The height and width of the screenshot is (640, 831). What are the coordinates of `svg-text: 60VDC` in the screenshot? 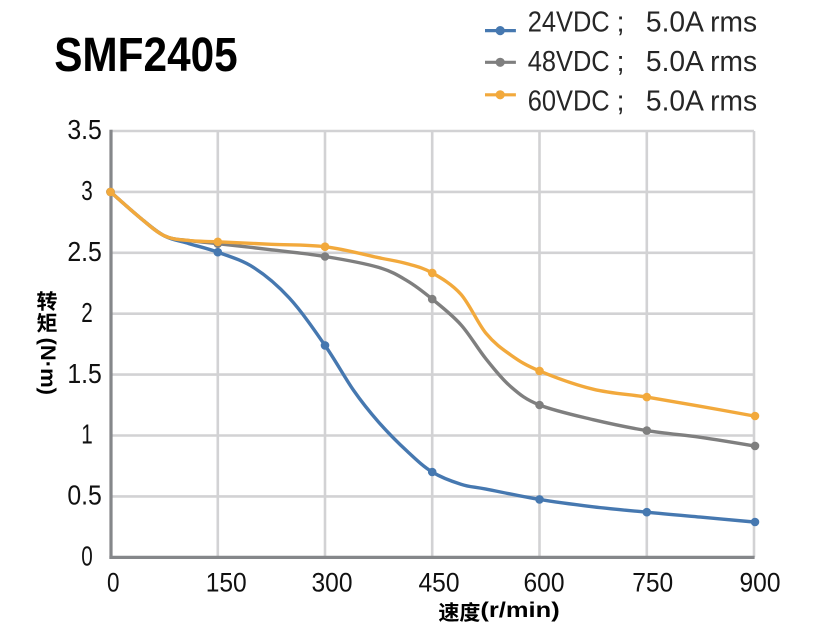 It's located at (569, 102).